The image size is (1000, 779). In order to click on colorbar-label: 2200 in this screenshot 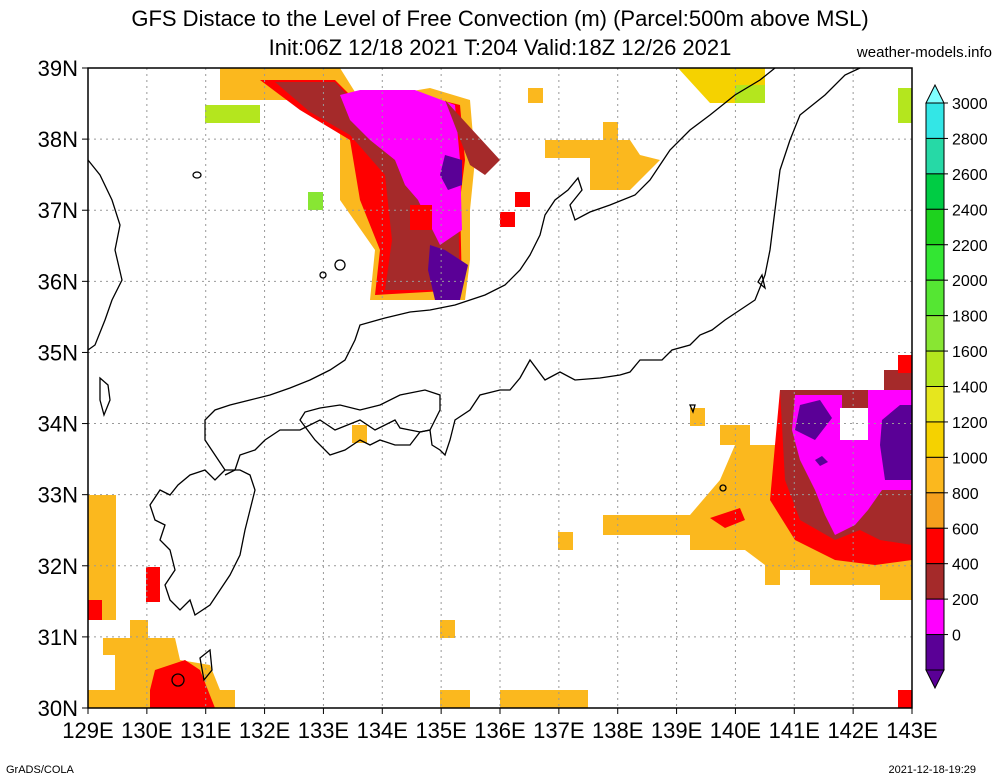, I will do `click(970, 246)`.